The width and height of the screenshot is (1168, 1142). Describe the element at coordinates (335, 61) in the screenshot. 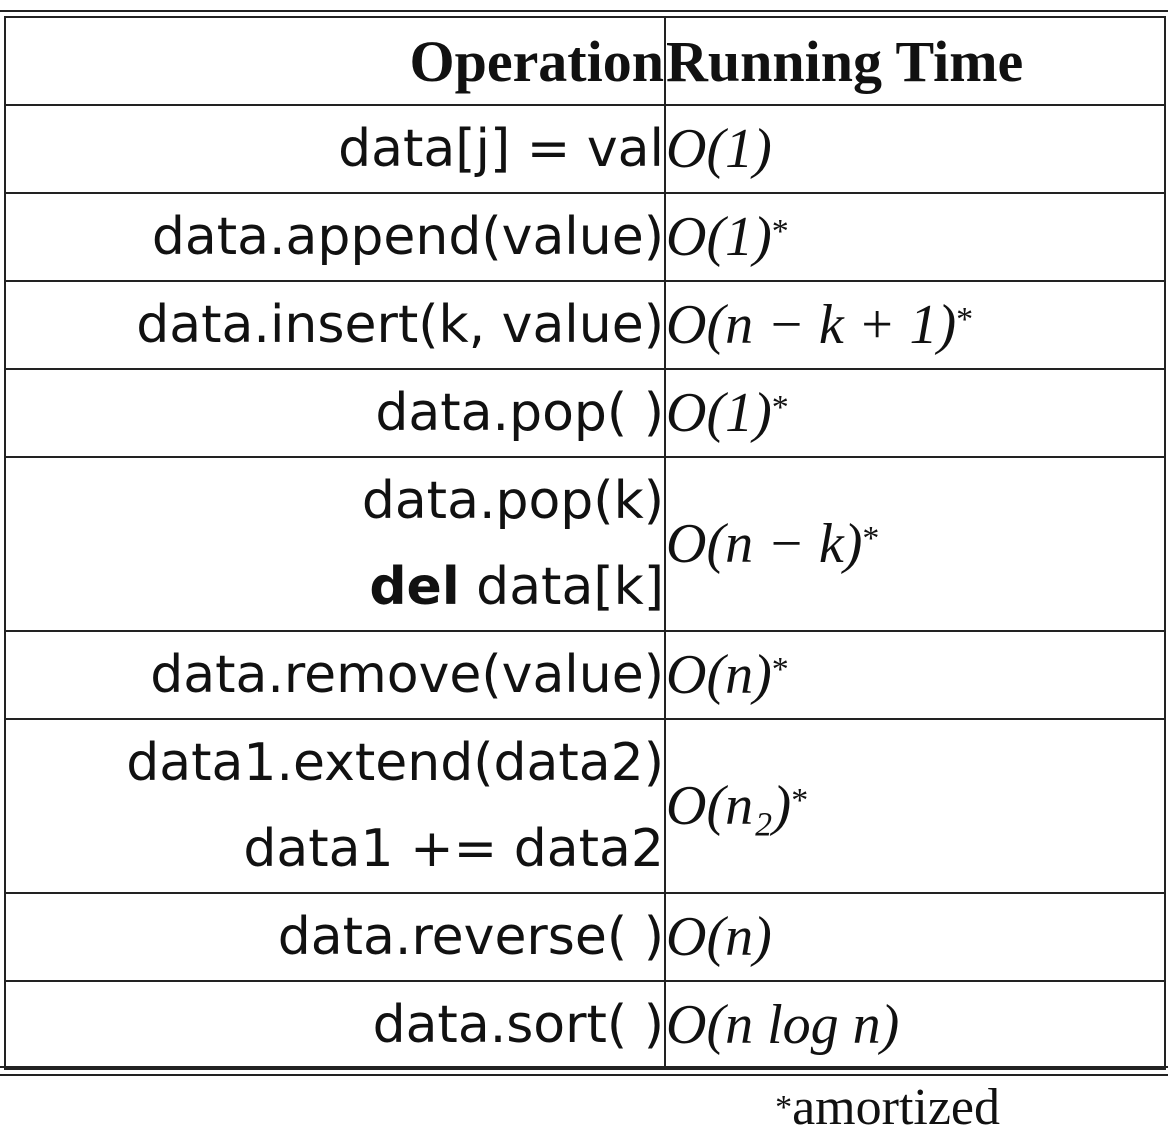

I see `operation-header: Operation` at that location.